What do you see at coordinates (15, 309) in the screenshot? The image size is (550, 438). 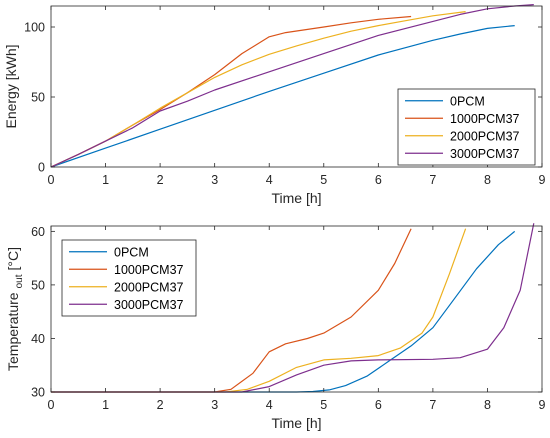 I see `y-axis-label: Temperatureout[°C]` at bounding box center [15, 309].